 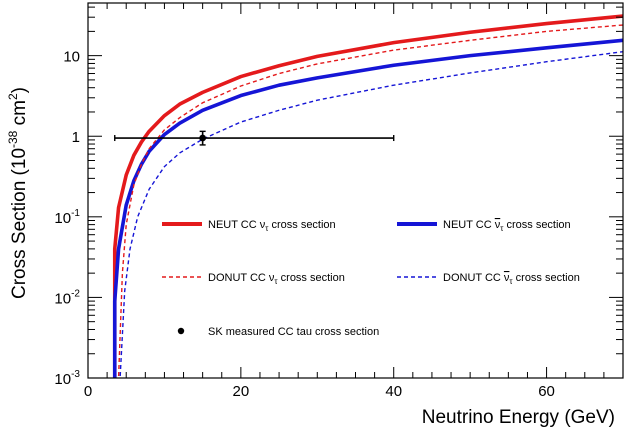 I want to click on legend-label-neut-nutau-suffix: cross section, so click(x=301, y=225).